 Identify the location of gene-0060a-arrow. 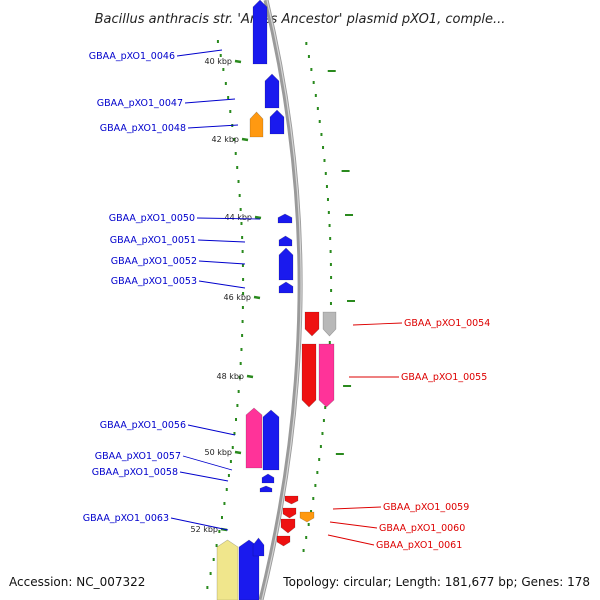
(307, 517).